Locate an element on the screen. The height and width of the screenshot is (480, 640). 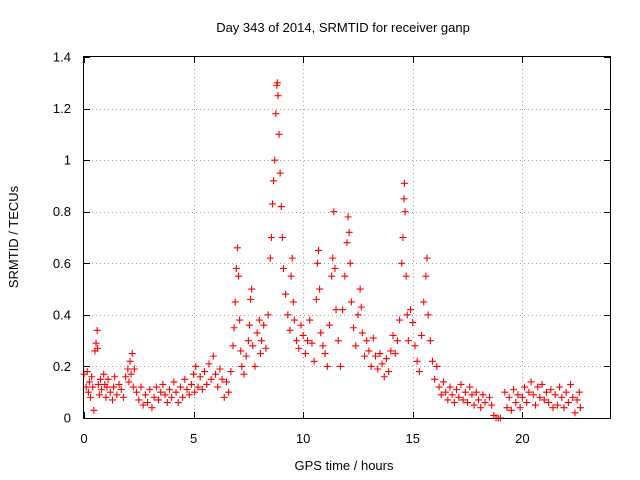
x-tick-label: 20 is located at coordinates (522, 438).